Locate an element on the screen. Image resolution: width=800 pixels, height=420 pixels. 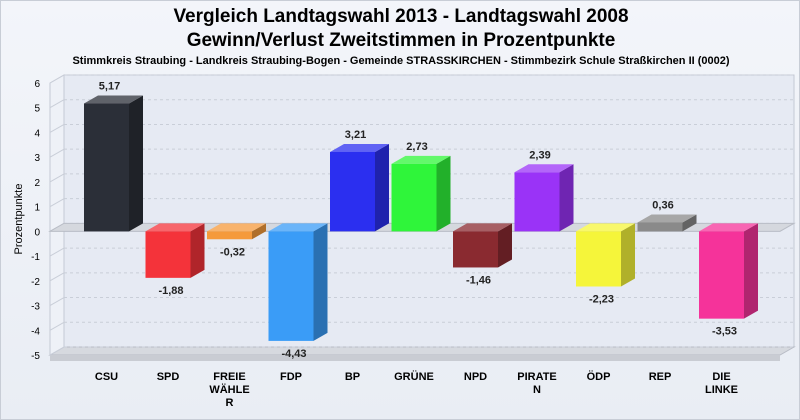
bar-value-label: -1,88 is located at coordinates (170, 291).